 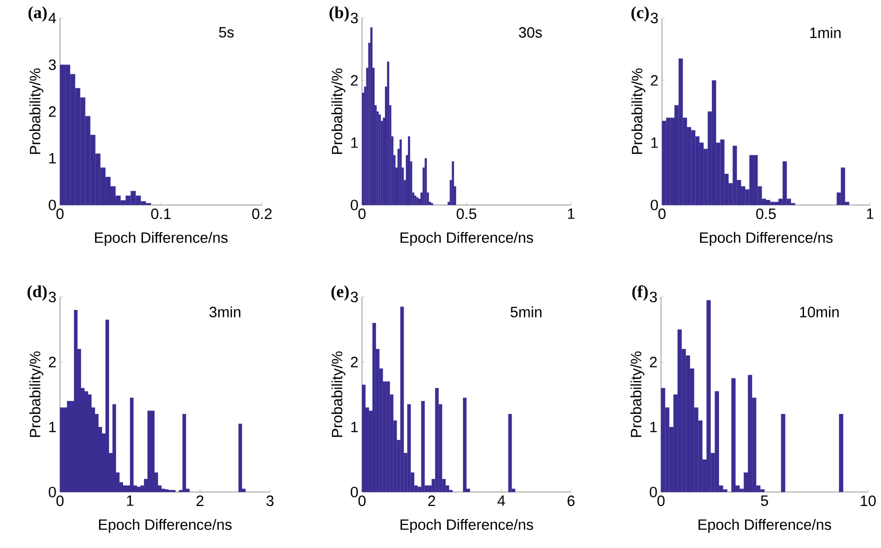 I want to click on chart-subtitle: 30s, so click(x=530, y=32).